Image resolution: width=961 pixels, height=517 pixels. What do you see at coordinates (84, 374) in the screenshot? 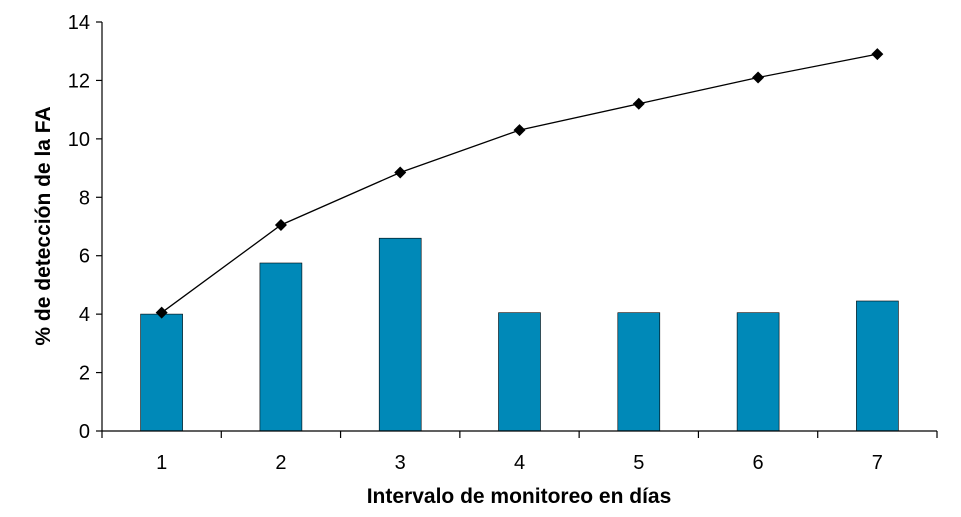
I see `y-tick-label: 2` at bounding box center [84, 374].